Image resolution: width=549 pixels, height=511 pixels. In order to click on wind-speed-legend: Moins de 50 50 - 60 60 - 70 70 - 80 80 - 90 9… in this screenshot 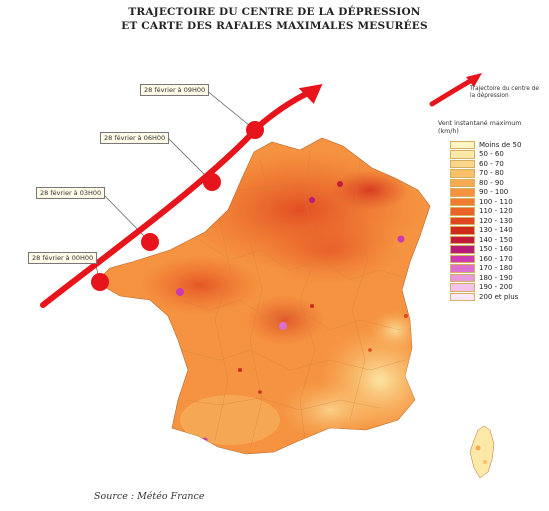, I will do `click(485, 221)`.